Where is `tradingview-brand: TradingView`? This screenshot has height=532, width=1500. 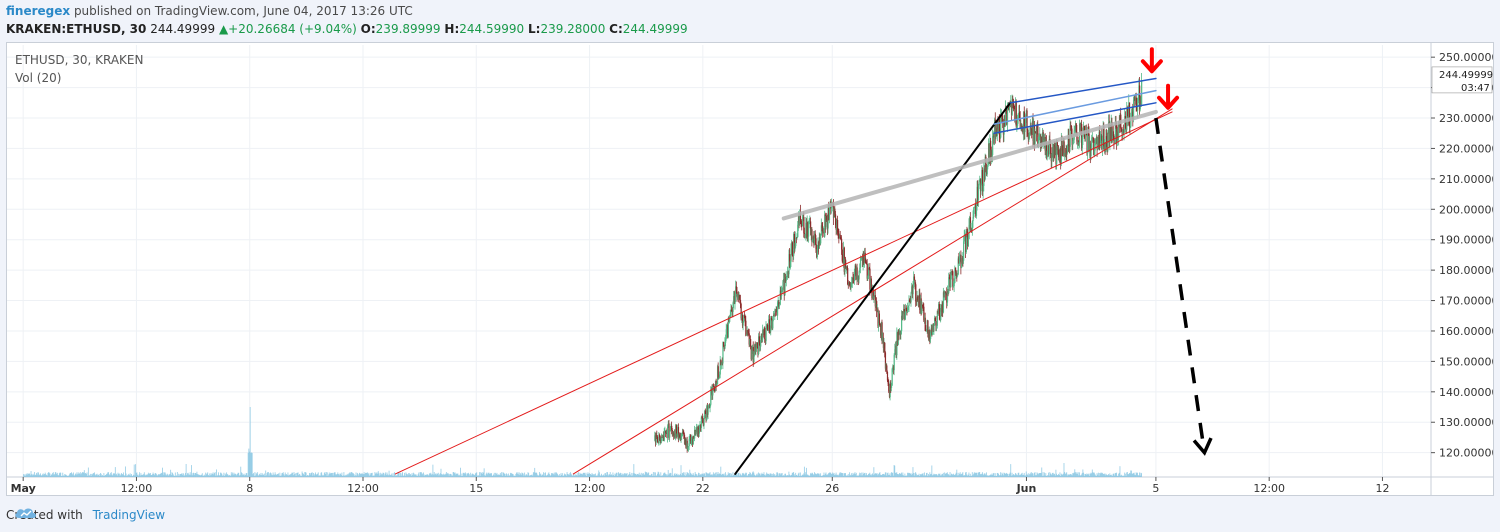
tradingview-brand: TradingView is located at coordinates (129, 515).